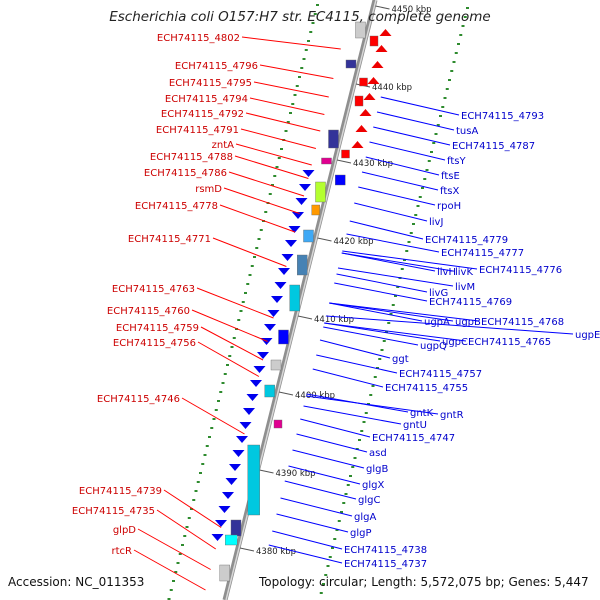 The width and height of the screenshot is (600, 600). Describe the element at coordinates (361, 533) in the screenshot. I see `gene-label-right: glgP` at that location.